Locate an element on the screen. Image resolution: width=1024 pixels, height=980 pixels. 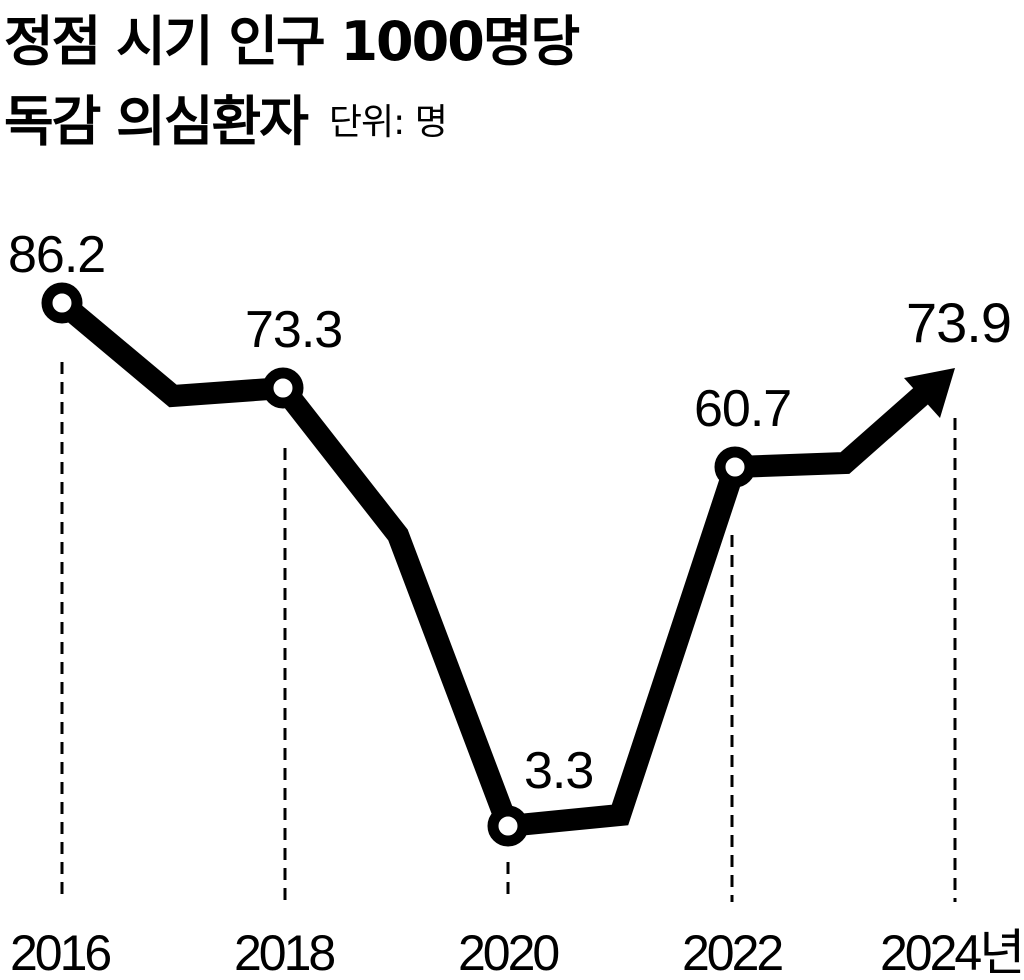
unit-label: 단위: 명 is located at coordinates (388, 122).